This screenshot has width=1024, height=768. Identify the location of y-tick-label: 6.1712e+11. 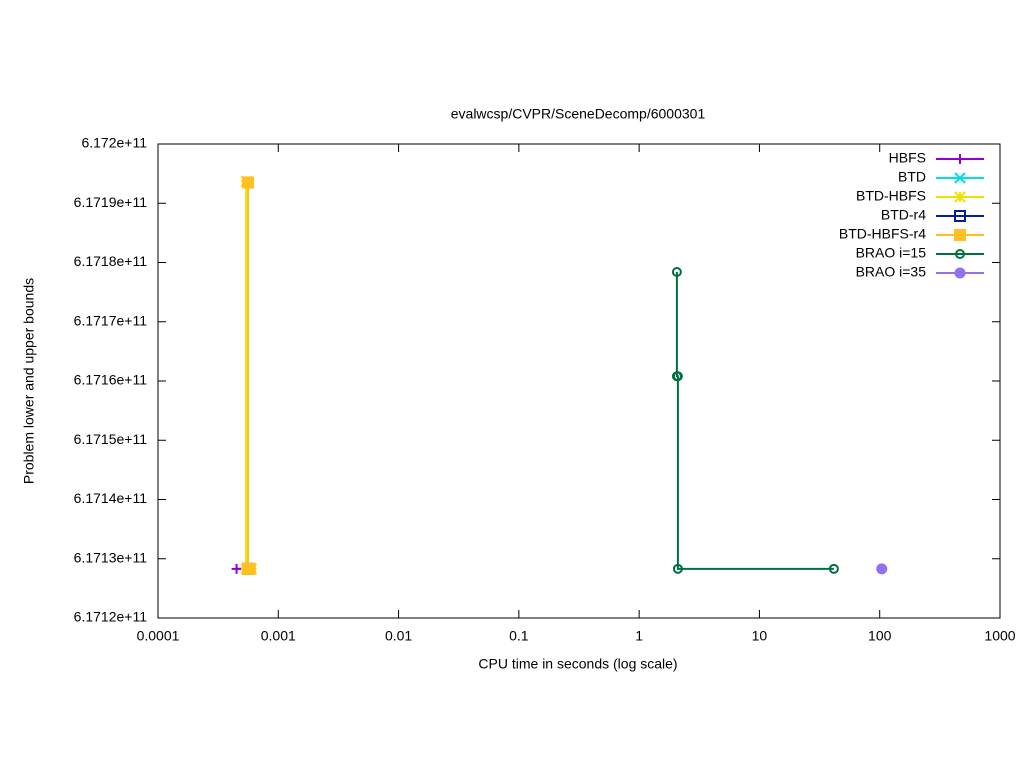
(111, 617).